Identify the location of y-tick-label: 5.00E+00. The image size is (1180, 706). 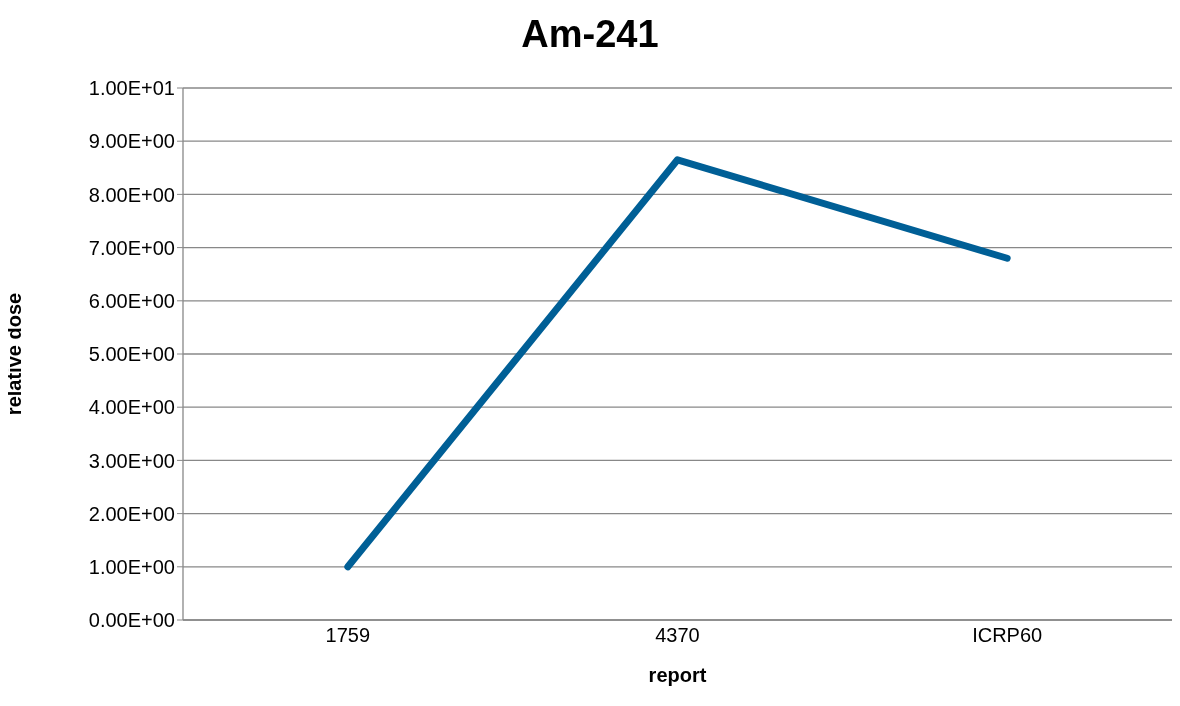
(131, 354).